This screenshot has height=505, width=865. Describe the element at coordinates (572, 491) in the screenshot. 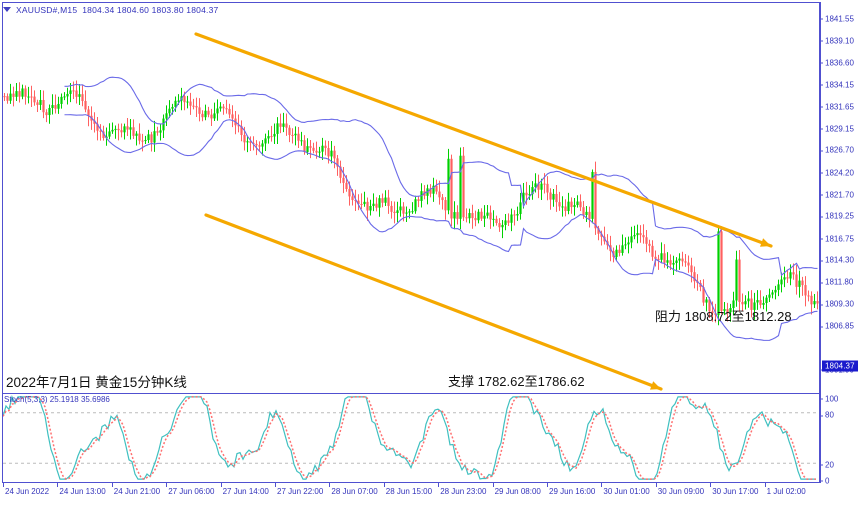

I see `time-tick-label: 29 Jun 16:00` at that location.